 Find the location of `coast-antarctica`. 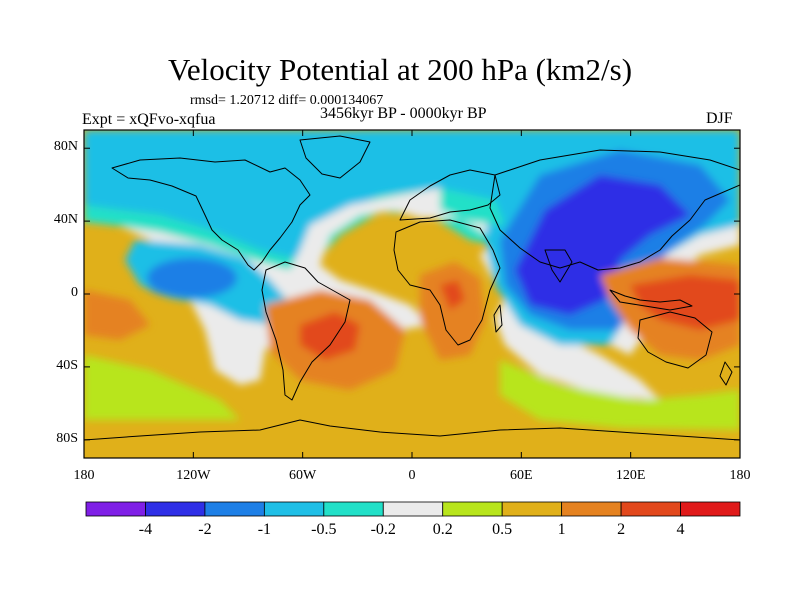

coast-antarctica is located at coordinates (412, 430).